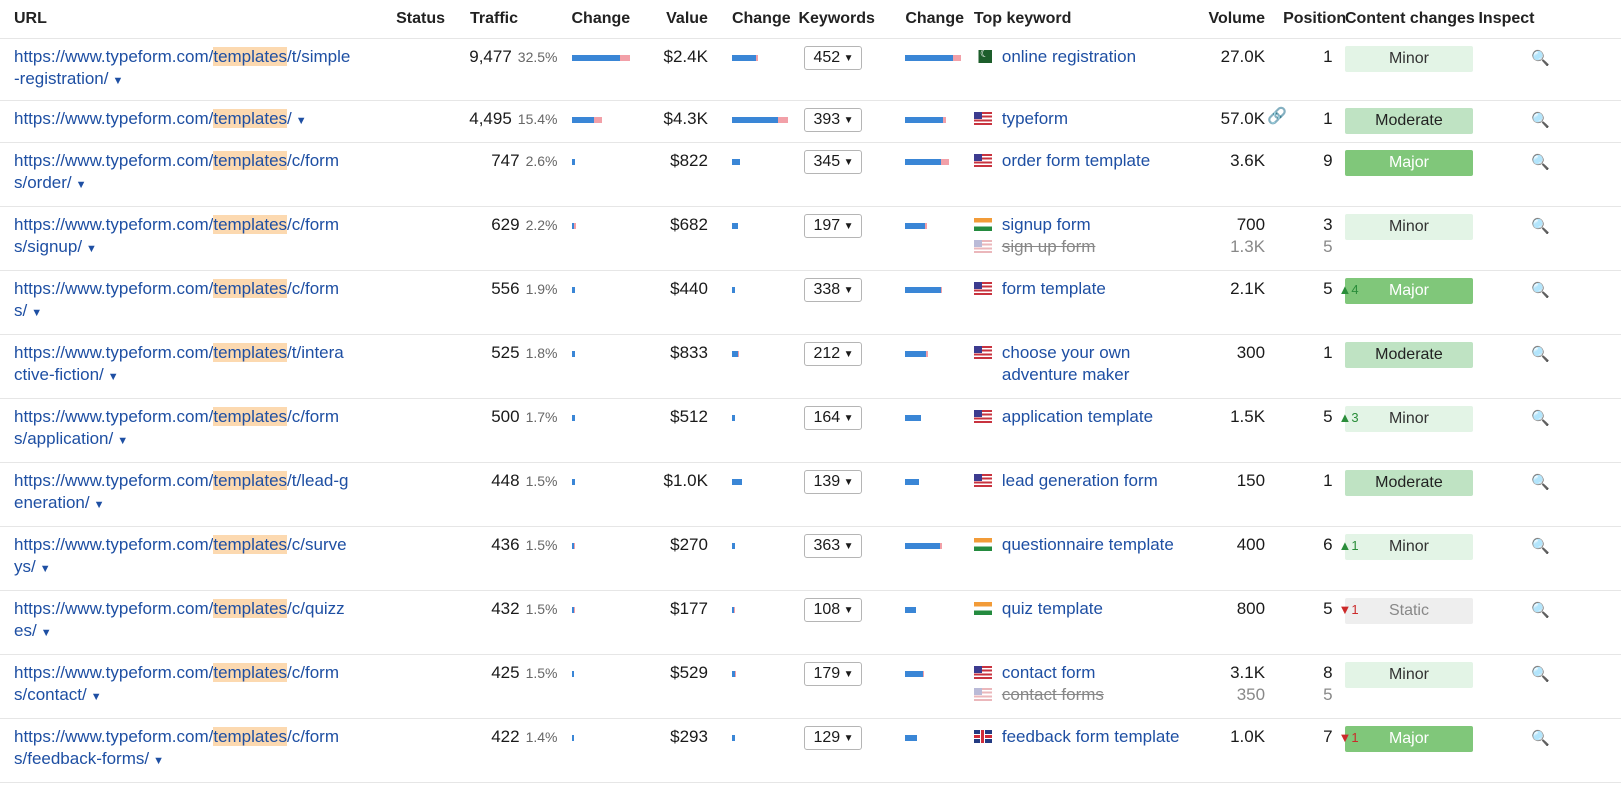 This screenshot has width=1621, height=810. I want to click on keywords-dropdown: 139 ▼, so click(833, 482).